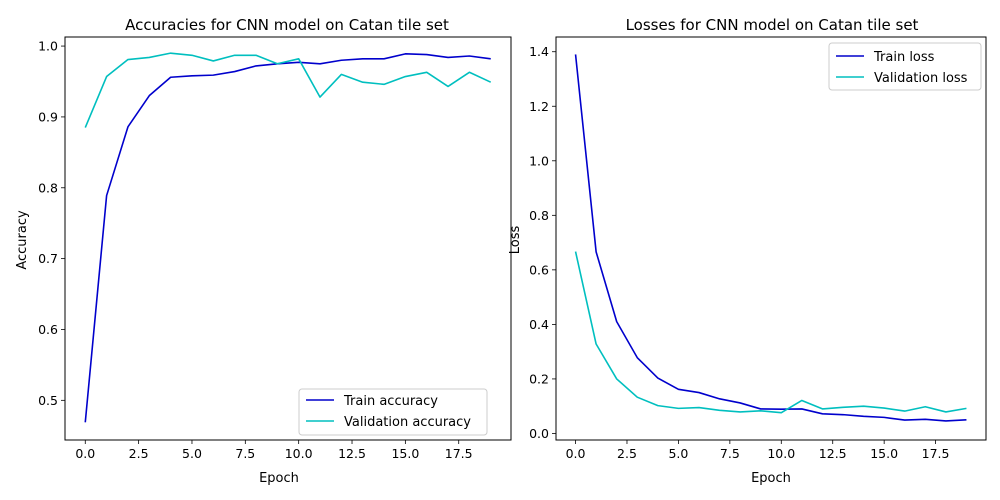 The image size is (1000, 500). I want to click on y-tick-label: 0.2, so click(539, 378).